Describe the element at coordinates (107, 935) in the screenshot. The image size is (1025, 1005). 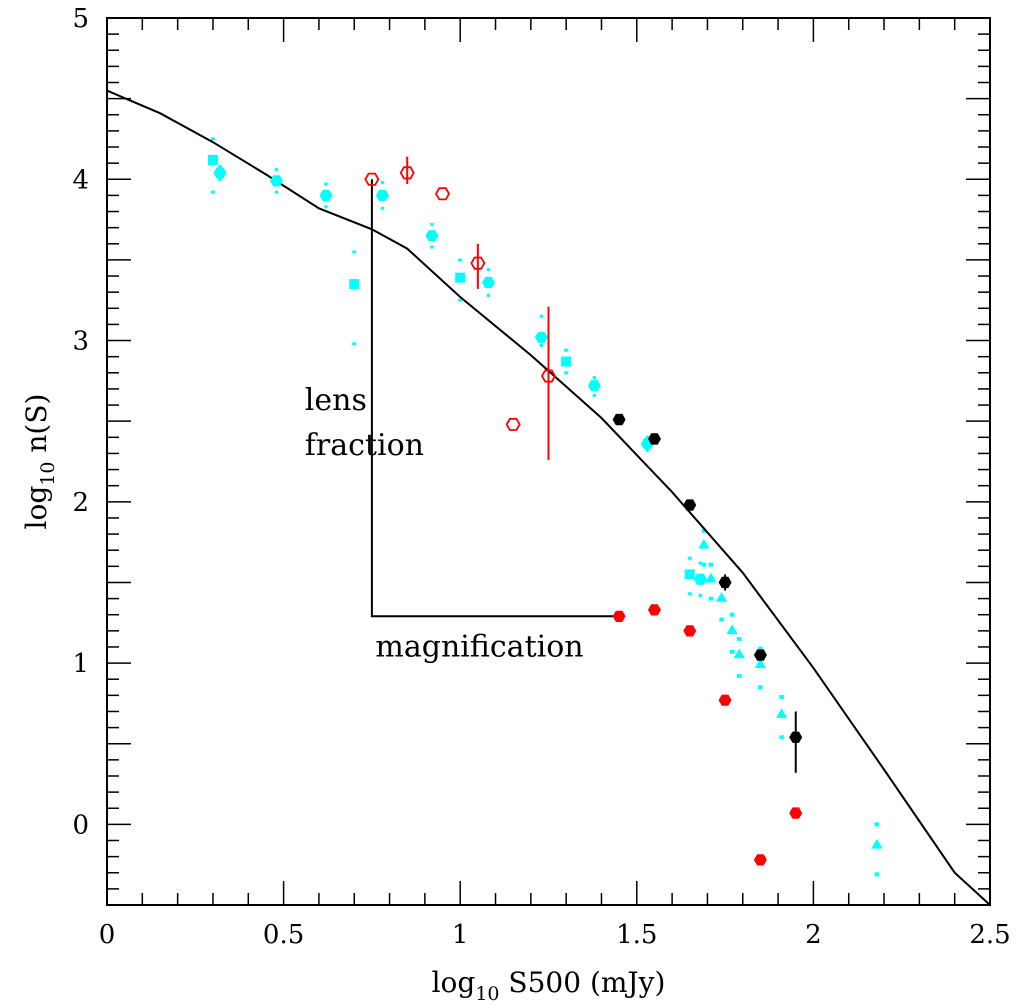
I see `x-tick-label: 0` at that location.